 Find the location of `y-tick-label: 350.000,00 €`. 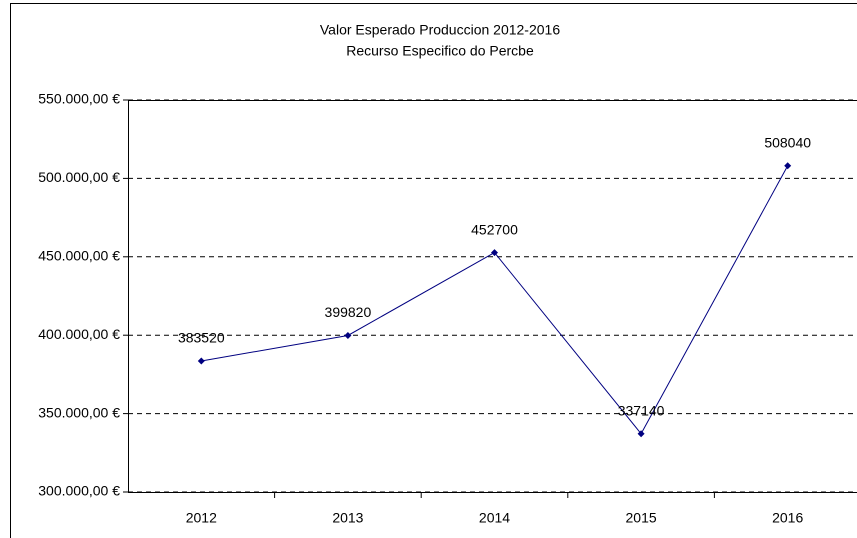

y-tick-label: 350.000,00 € is located at coordinates (79, 412).